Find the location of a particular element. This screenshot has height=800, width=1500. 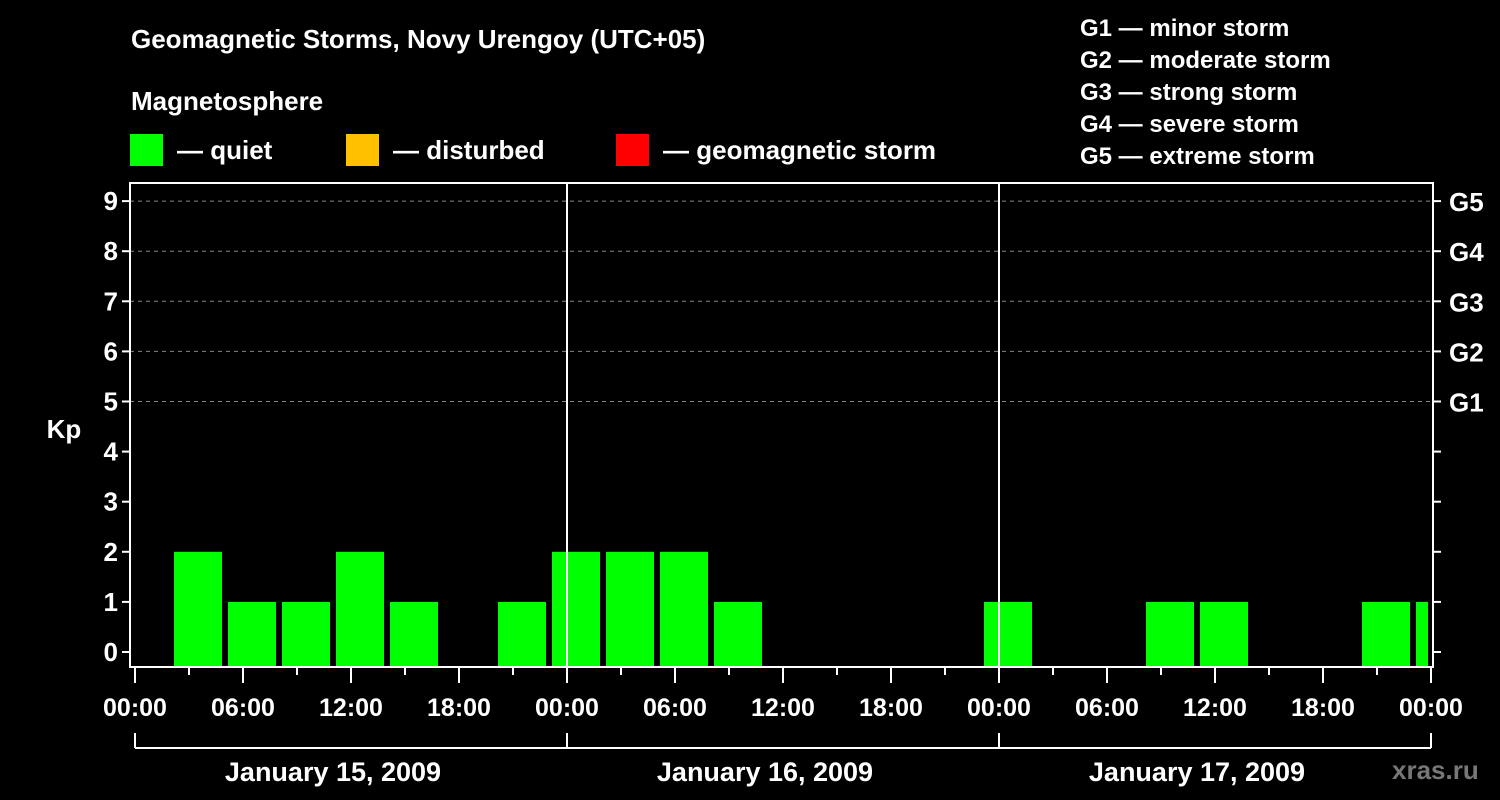

y-axis-label: Kp is located at coordinates (64, 429).